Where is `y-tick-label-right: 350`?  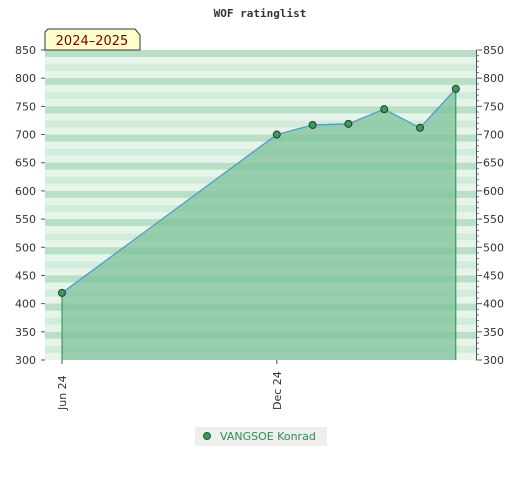 y-tick-label-right: 350 is located at coordinates (493, 332).